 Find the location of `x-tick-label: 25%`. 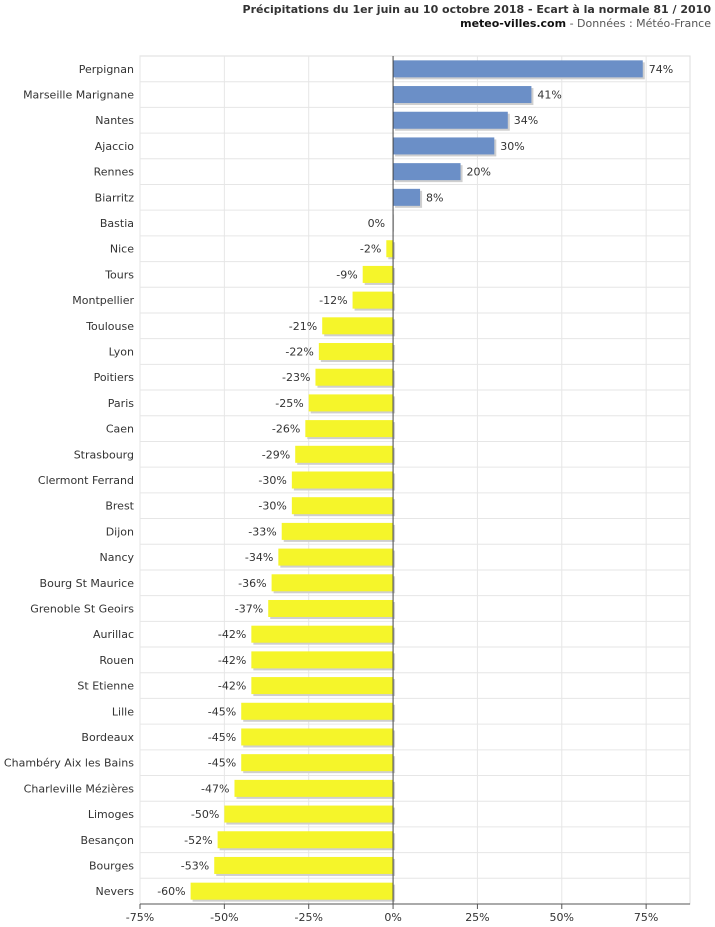

x-tick-label: 25% is located at coordinates (477, 917).